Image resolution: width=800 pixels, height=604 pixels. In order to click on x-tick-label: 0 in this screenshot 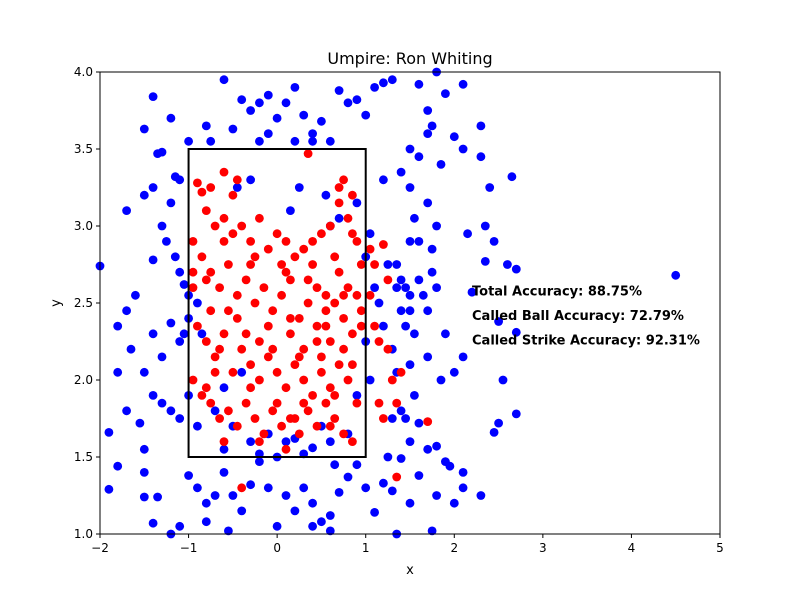, I will do `click(277, 548)`.